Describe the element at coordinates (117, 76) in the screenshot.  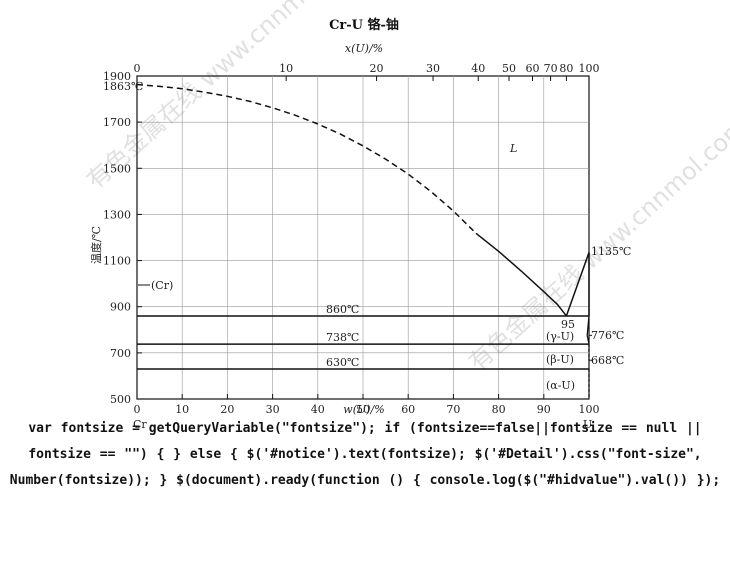
I see `y-tick-label: 1900` at that location.